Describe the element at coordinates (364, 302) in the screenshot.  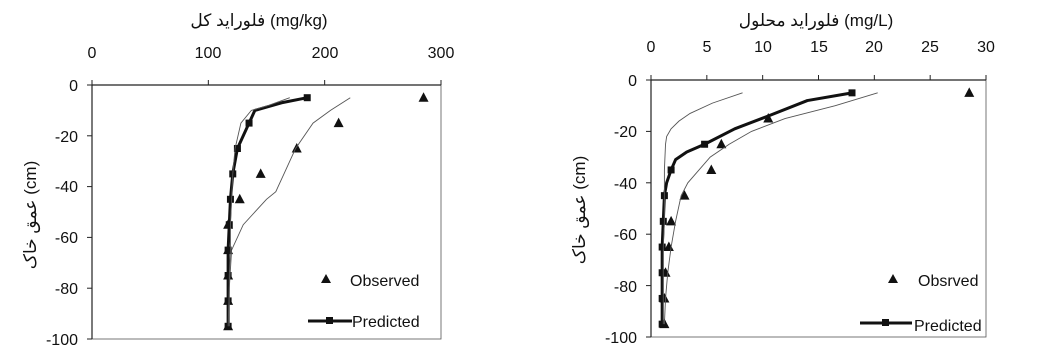
I see `legend: Observed Predicted` at that location.